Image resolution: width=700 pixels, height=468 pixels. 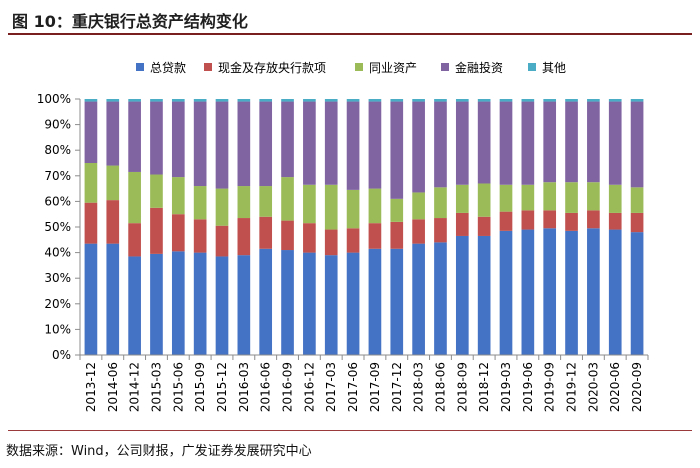 I want to click on x-tick-label: 2017-03, so click(x=331, y=387).